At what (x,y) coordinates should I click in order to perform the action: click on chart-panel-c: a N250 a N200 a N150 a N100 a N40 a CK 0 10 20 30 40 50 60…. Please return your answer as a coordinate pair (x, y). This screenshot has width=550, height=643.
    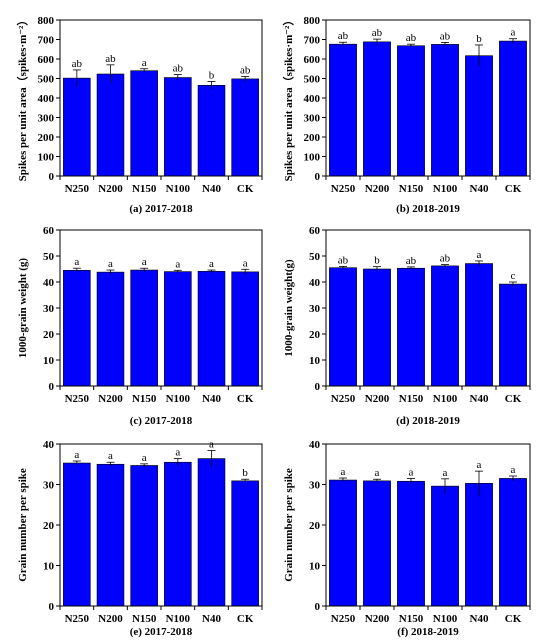
    Looking at the image, I should click on (140, 326).